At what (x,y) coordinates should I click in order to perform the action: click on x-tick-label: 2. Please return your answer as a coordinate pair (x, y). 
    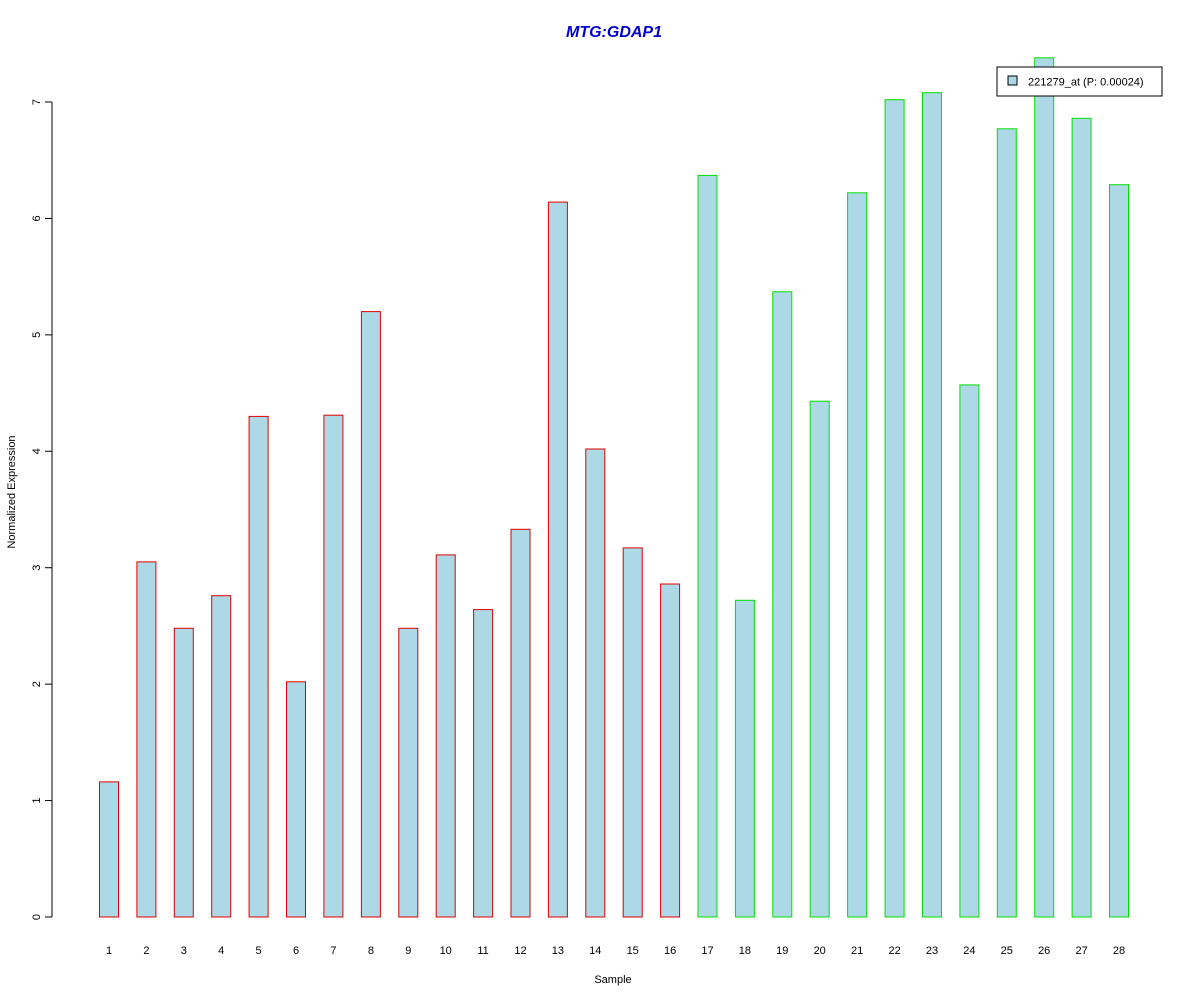
    Looking at the image, I should click on (146, 951).